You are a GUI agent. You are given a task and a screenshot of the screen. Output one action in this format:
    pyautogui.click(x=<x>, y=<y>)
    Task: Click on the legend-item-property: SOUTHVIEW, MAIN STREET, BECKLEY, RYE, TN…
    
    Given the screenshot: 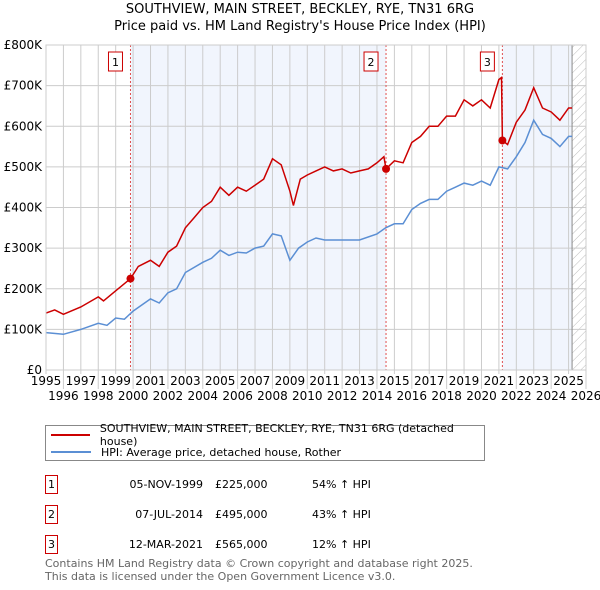 What is the action you would take?
    pyautogui.click(x=267, y=435)
    